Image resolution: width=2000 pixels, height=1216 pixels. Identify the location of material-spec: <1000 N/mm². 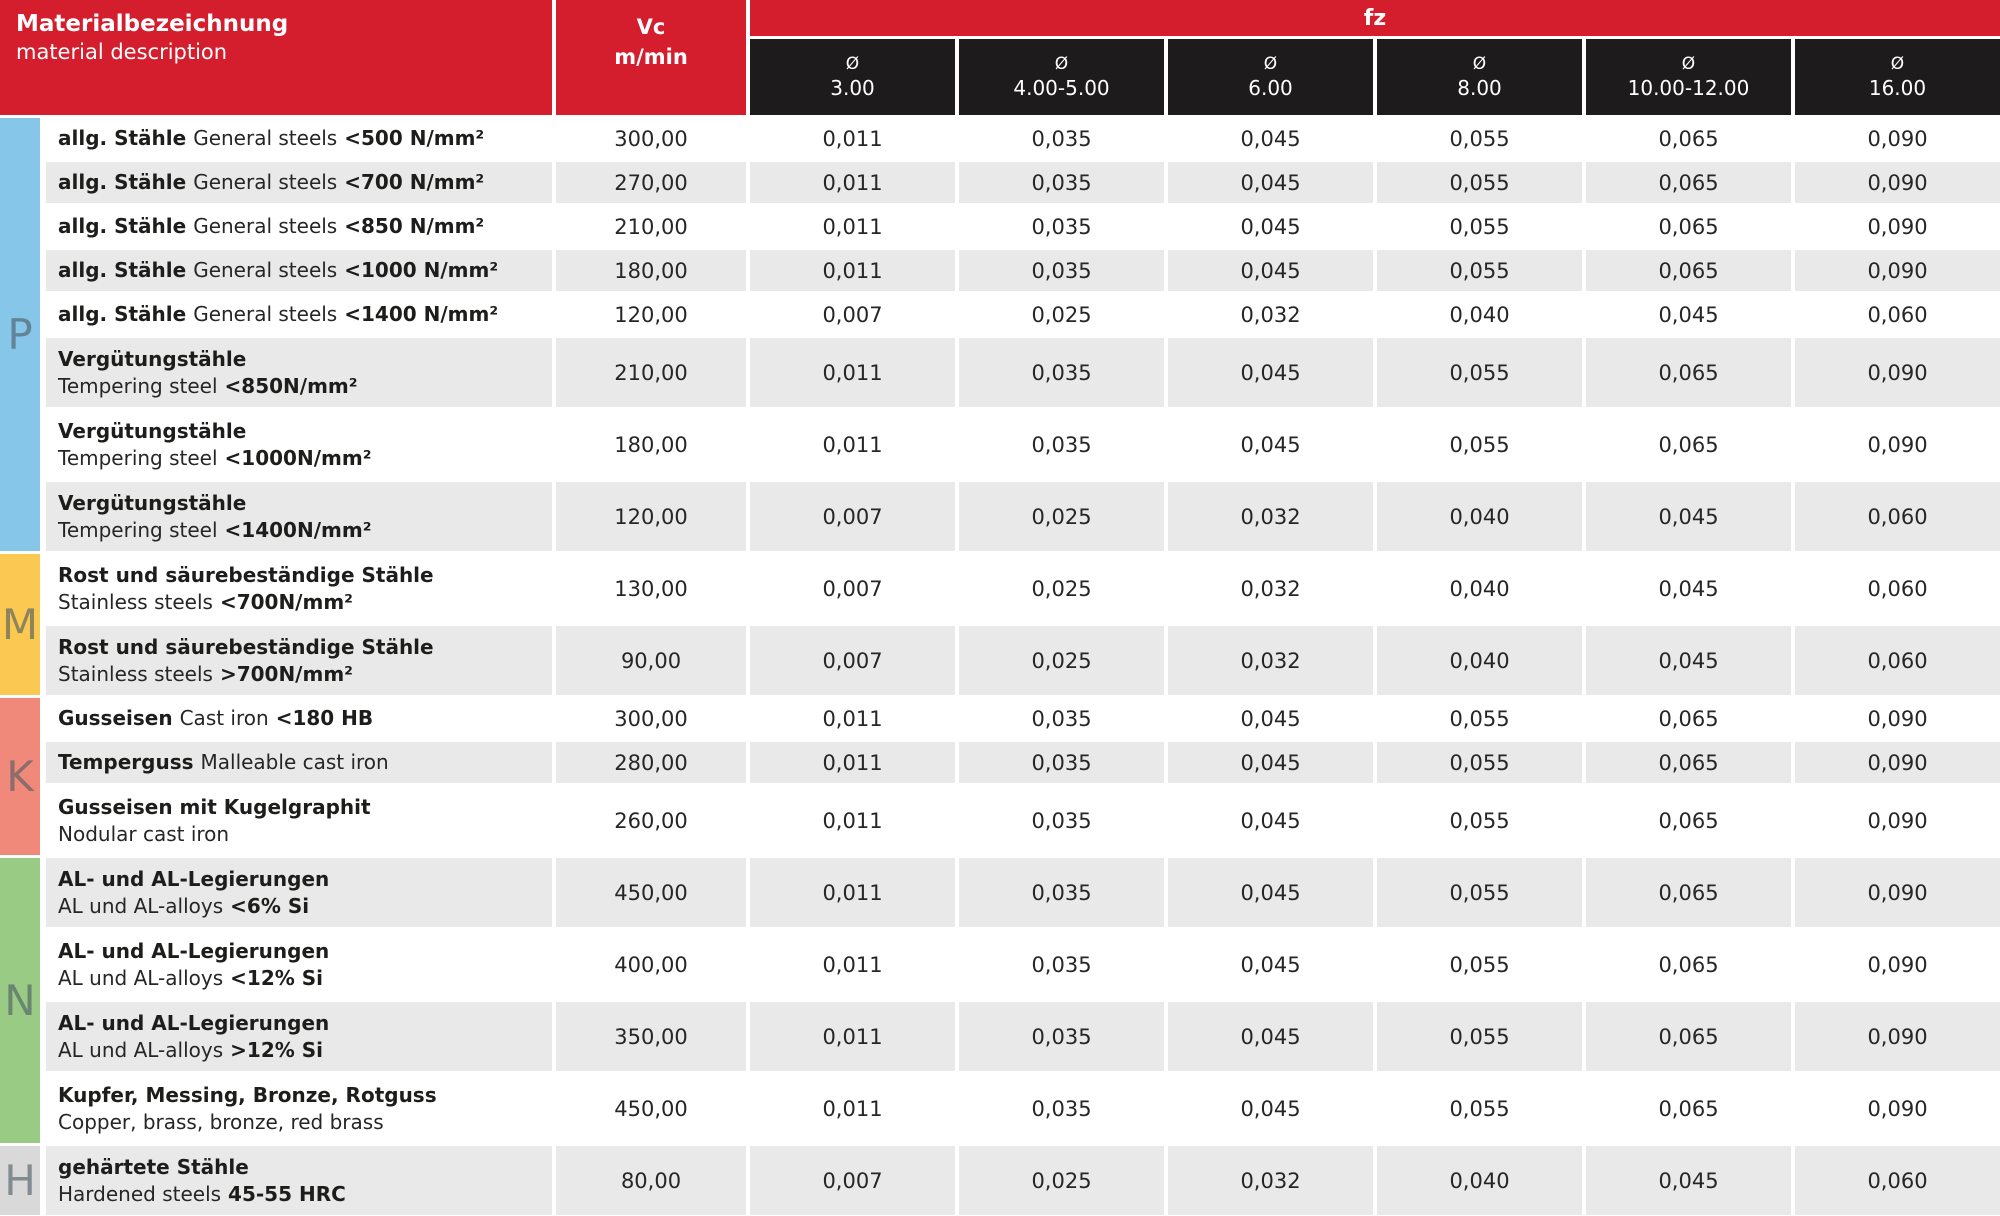
(421, 270).